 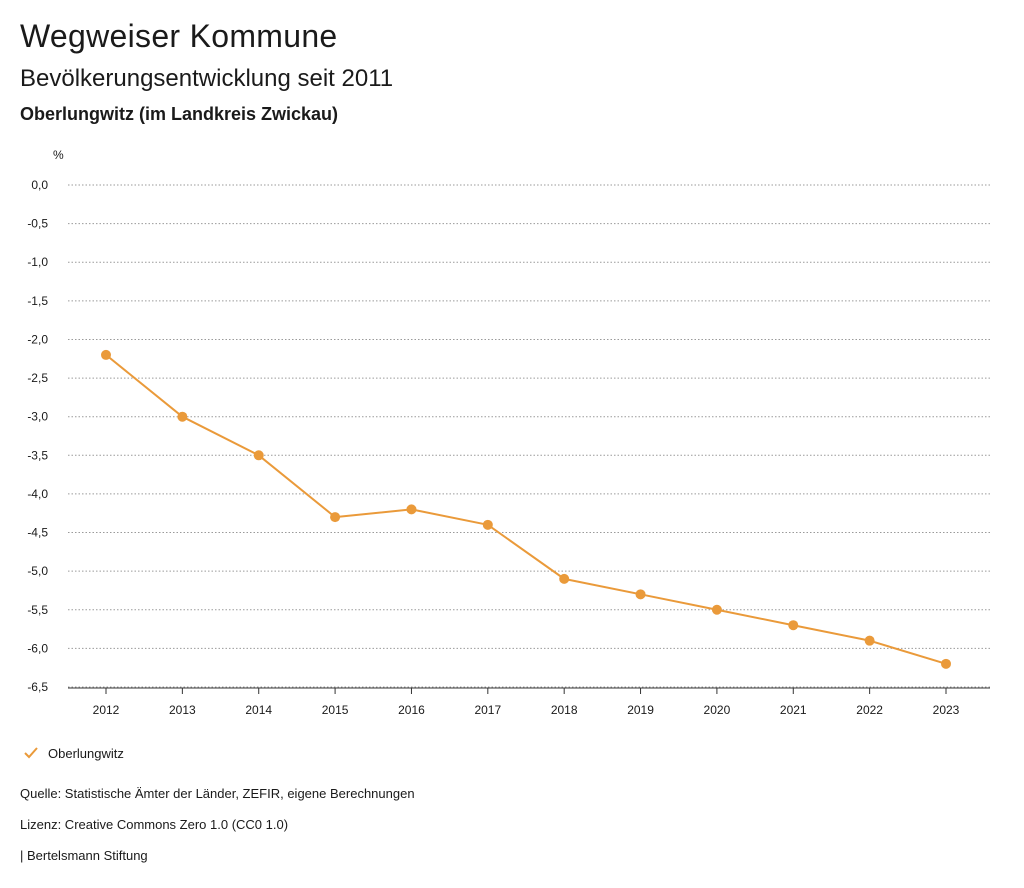 What do you see at coordinates (37, 378) in the screenshot?
I see `y-tick-label: -2,5` at bounding box center [37, 378].